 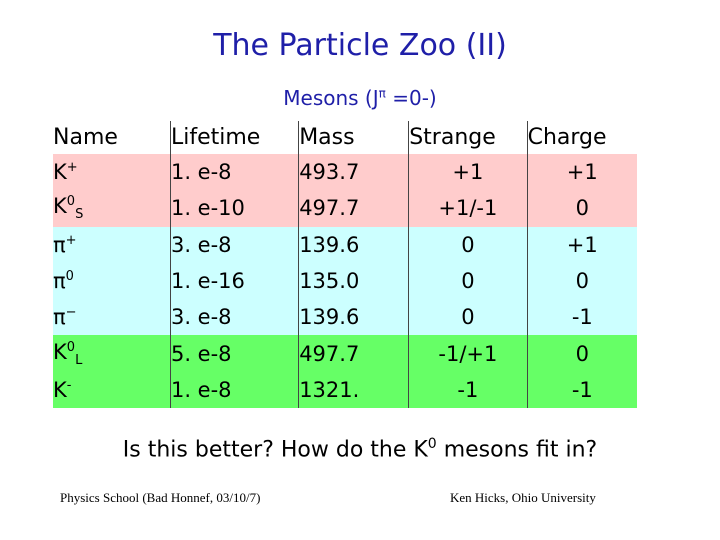 I want to click on header-strange: Strange, so click(x=468, y=137).